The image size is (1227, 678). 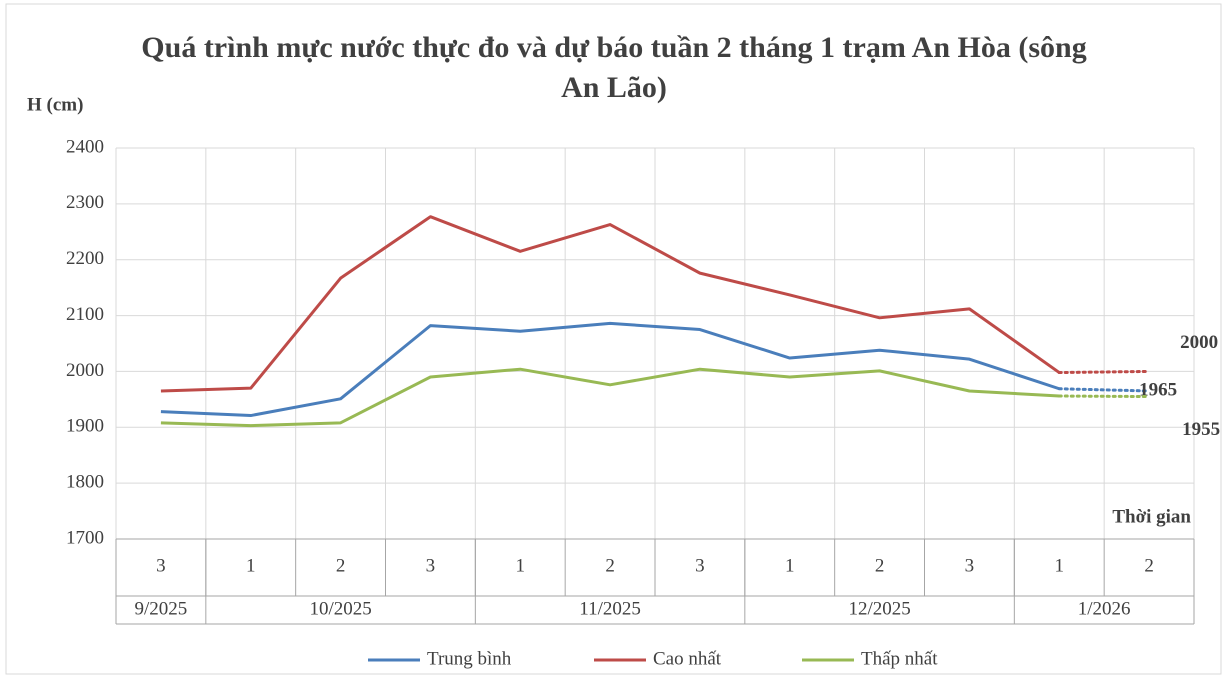 What do you see at coordinates (55, 104) in the screenshot?
I see `y-axis-label: H (cm)` at bounding box center [55, 104].